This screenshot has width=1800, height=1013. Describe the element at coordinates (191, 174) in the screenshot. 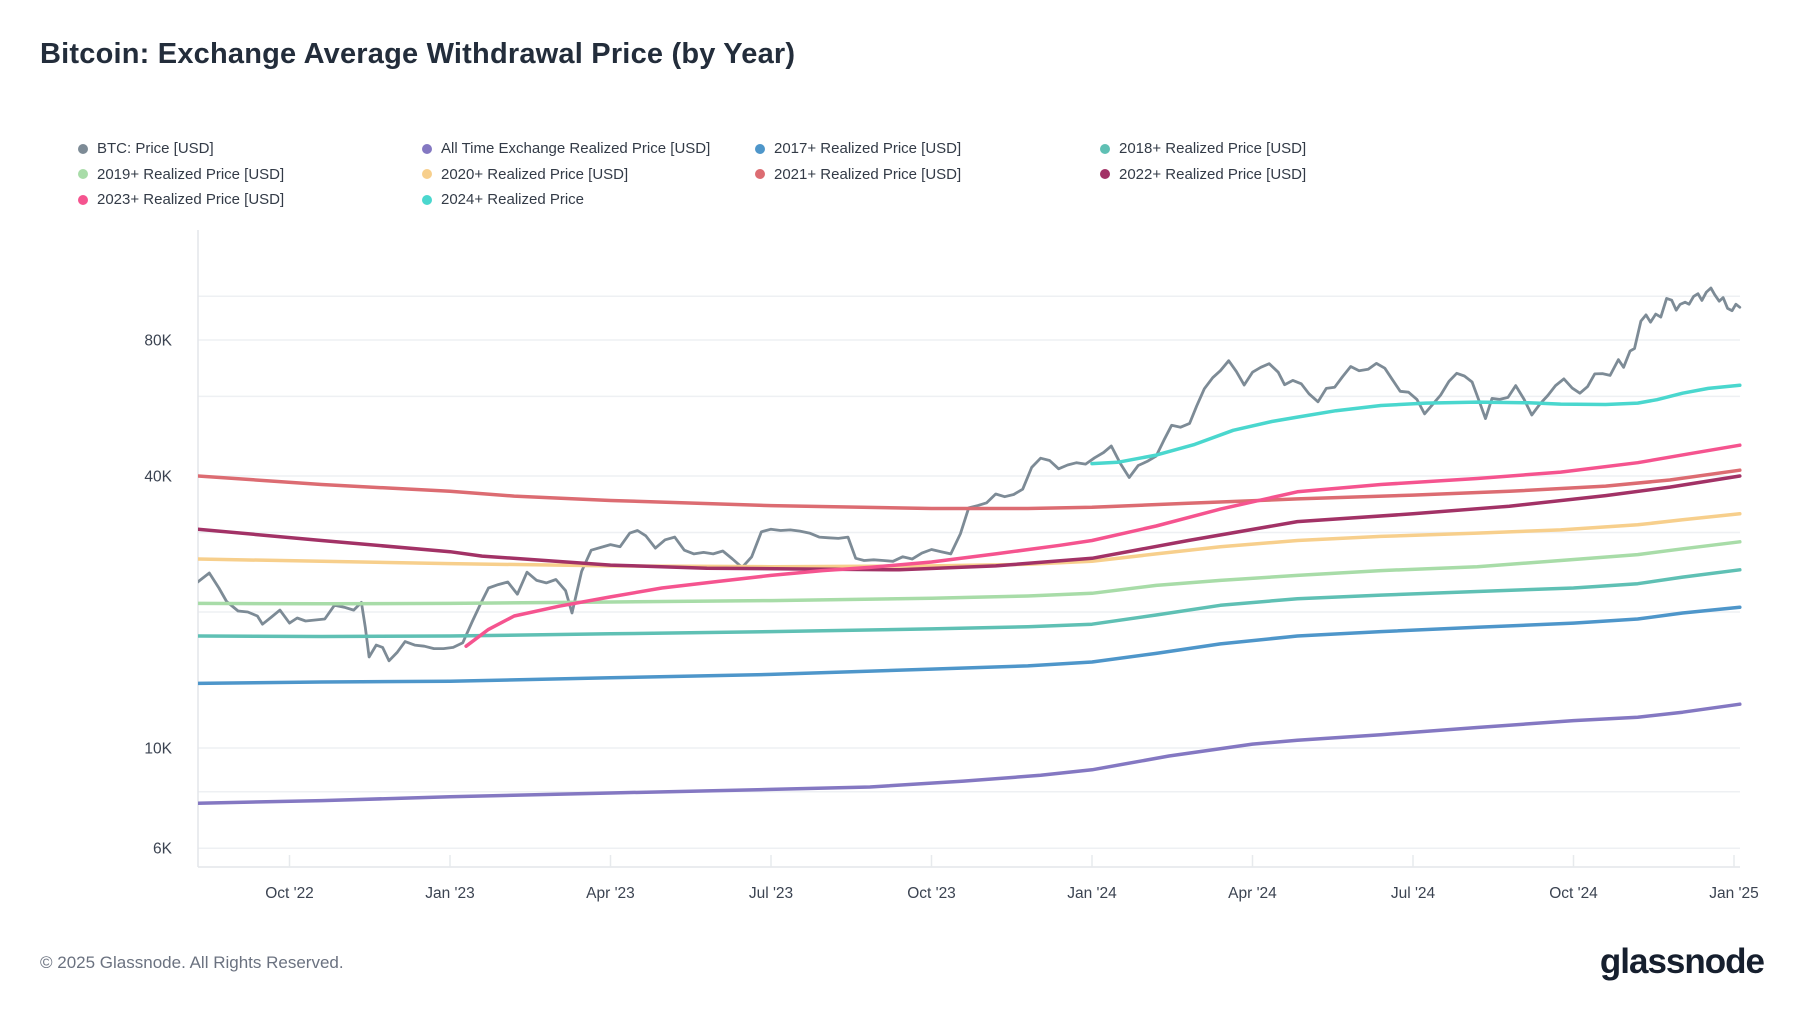

I see `legend-item-label: 2019+ Realized Price [USD]` at that location.